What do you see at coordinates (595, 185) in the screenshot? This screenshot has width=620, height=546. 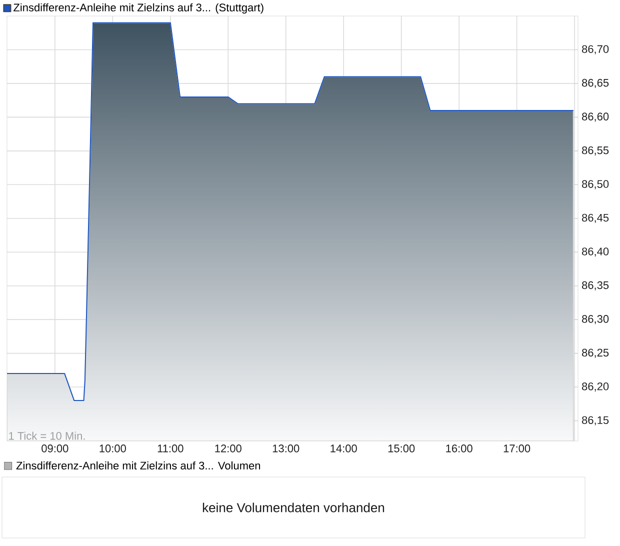 I see `y-tick-label: 86,50` at bounding box center [595, 185].